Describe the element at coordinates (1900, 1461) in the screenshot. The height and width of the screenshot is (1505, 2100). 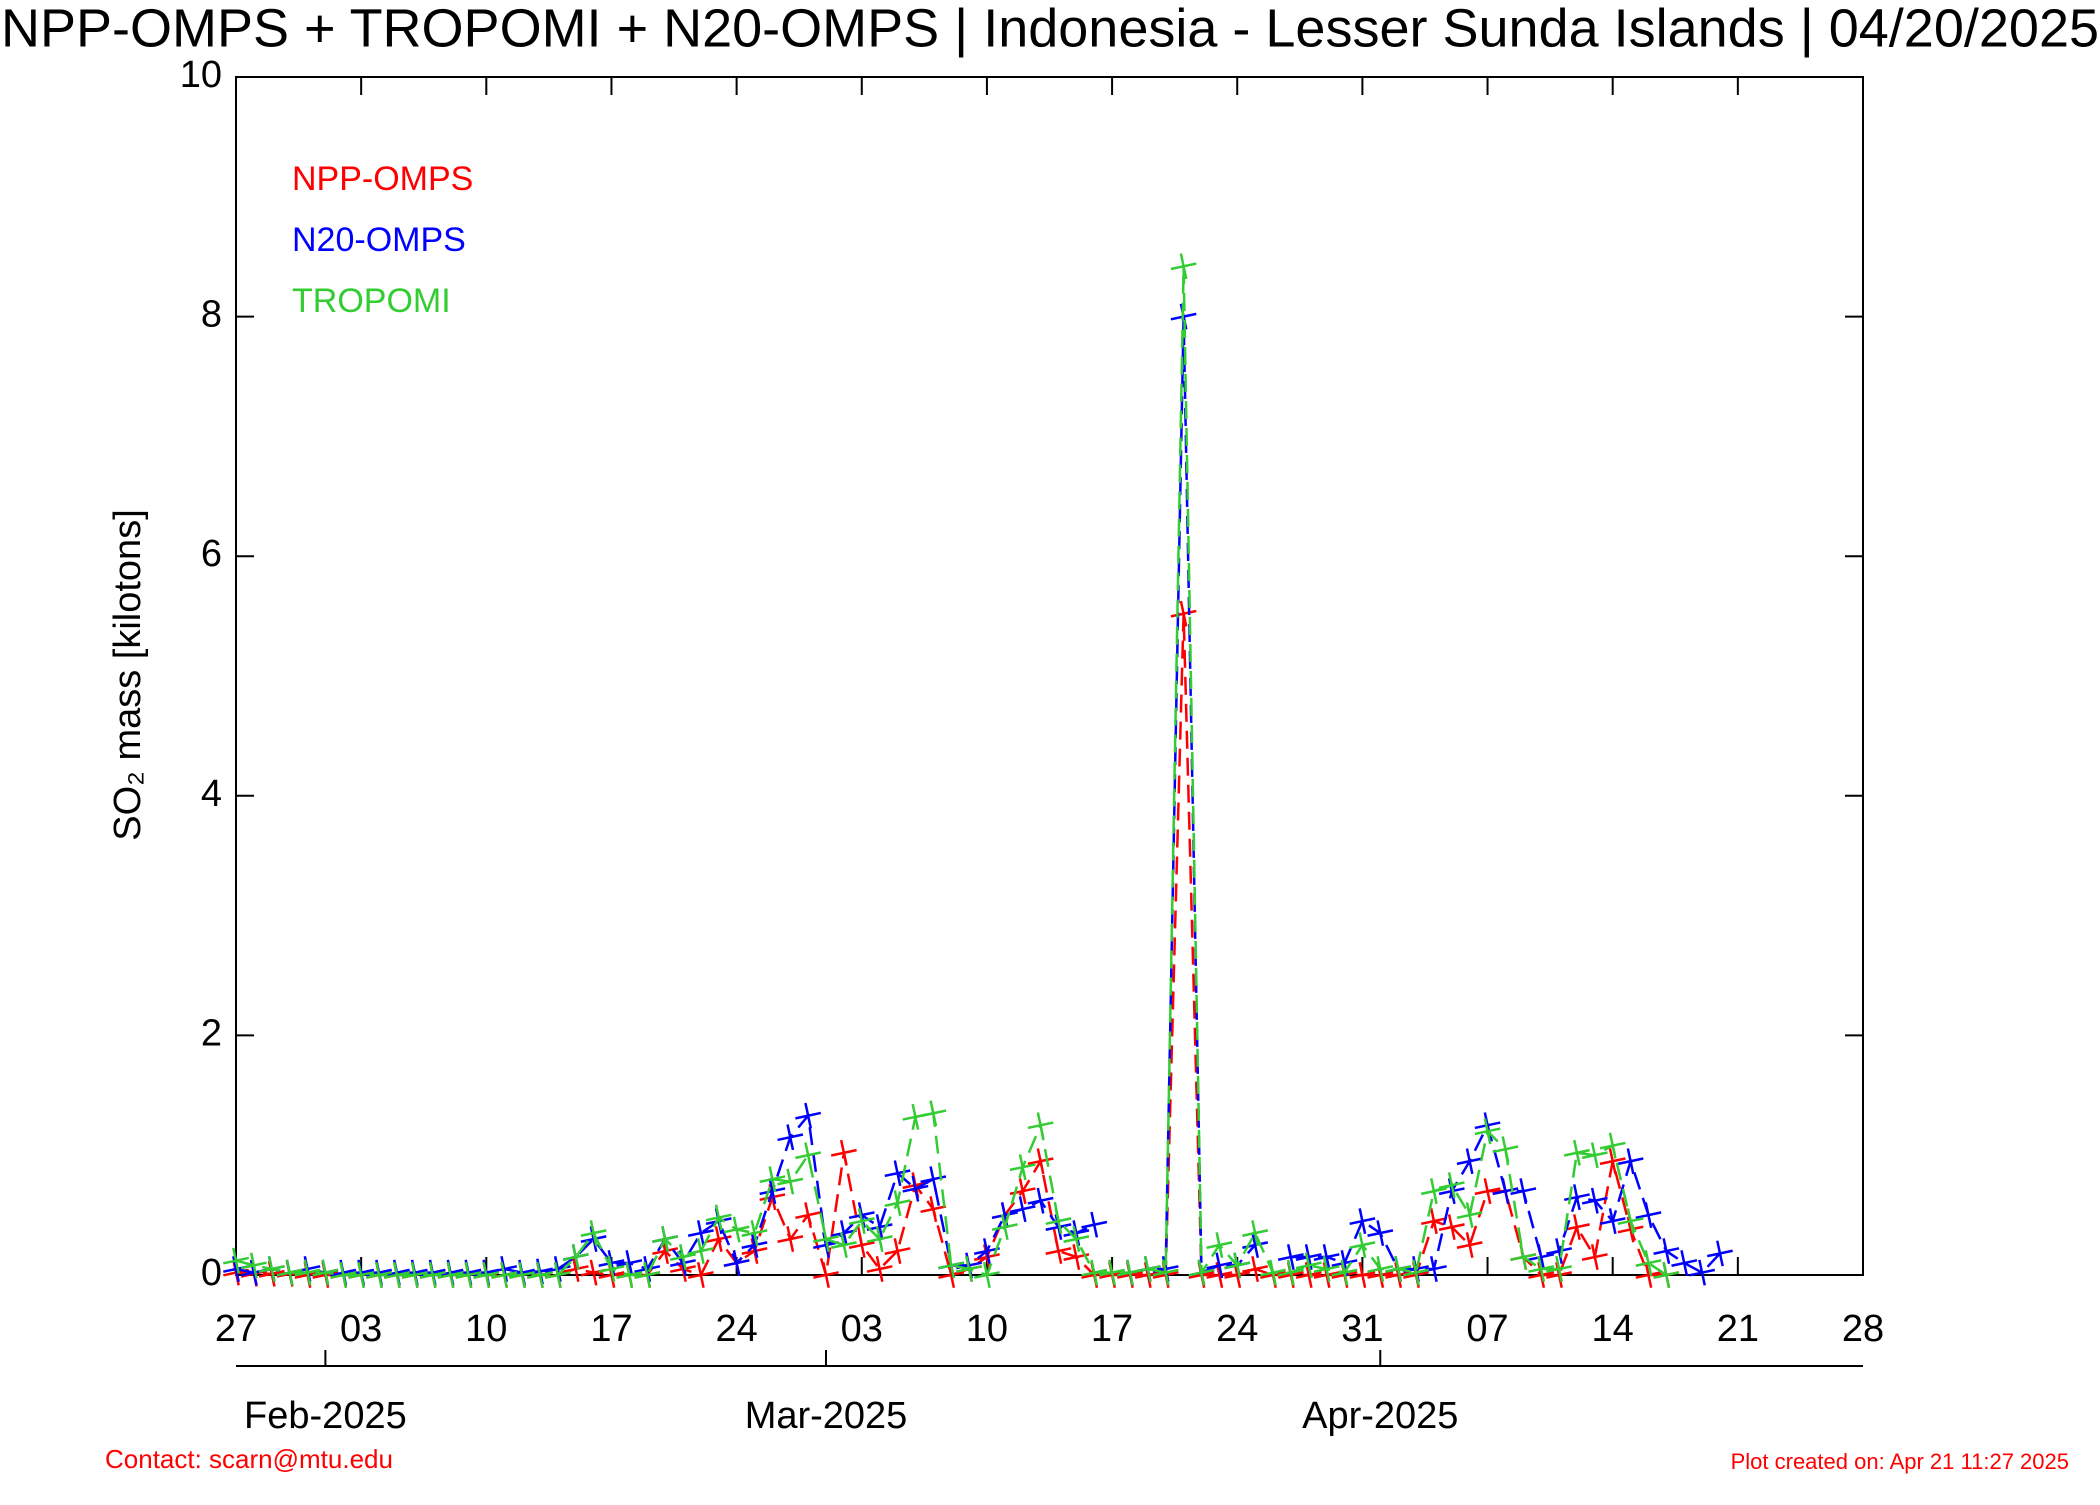
I see `created-note: Plot created on: Apr 21 11:27 2025` at that location.